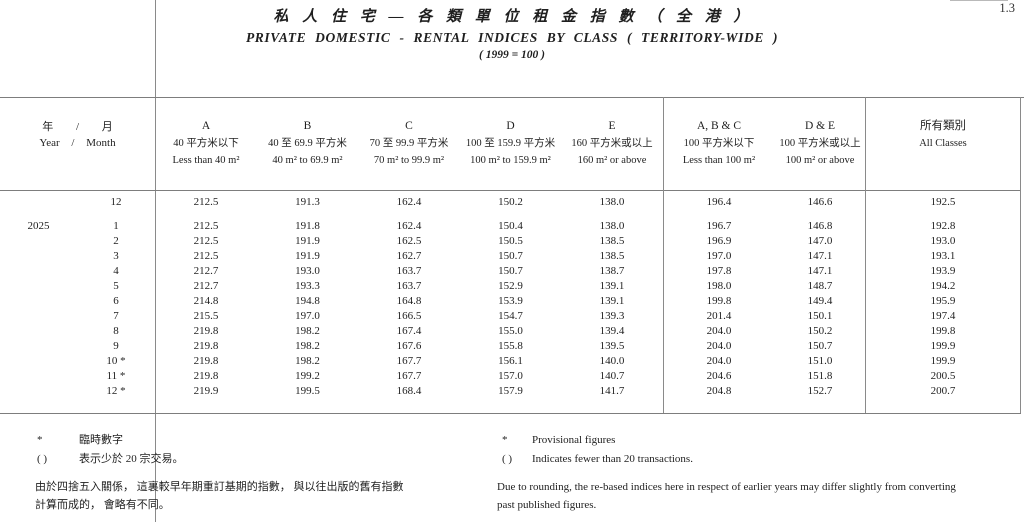 This screenshot has width=1024, height=526. I want to click on column-header-all-classes: 所有類別 All Classes, so click(943, 134).